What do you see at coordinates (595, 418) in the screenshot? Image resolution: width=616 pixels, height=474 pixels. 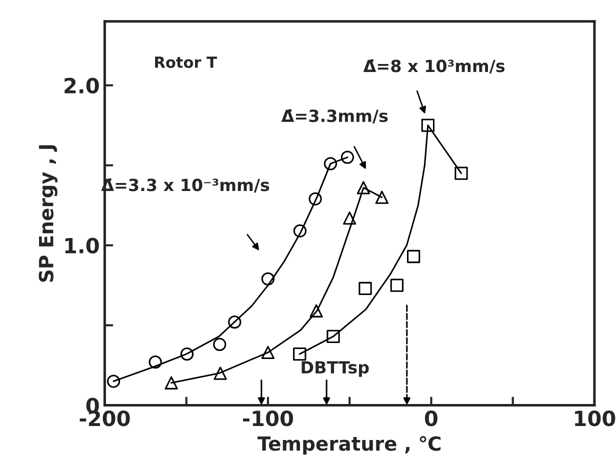 I see `x-tick-label: 100` at bounding box center [595, 418].